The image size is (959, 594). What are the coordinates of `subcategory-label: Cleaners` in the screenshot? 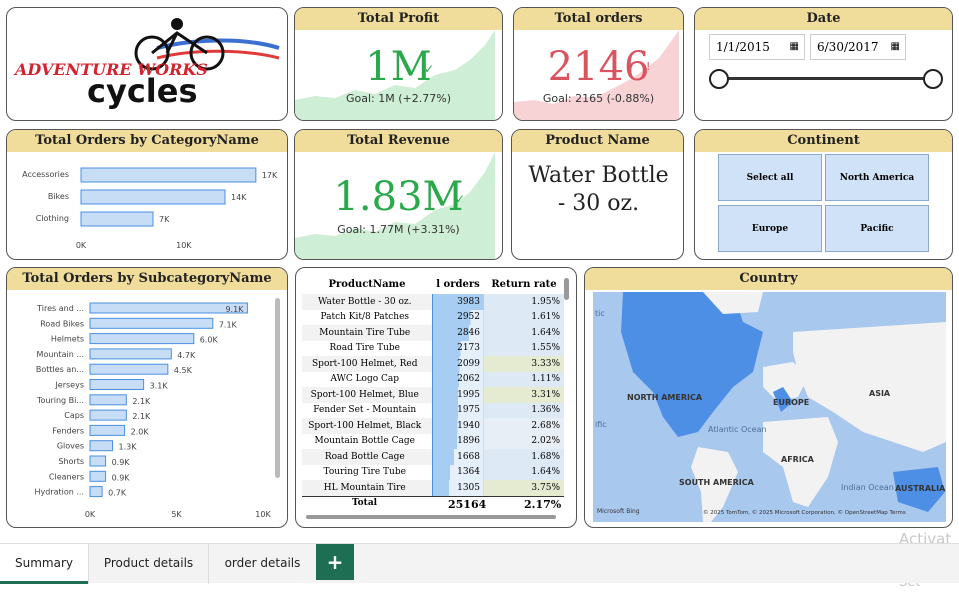 It's located at (66, 476).